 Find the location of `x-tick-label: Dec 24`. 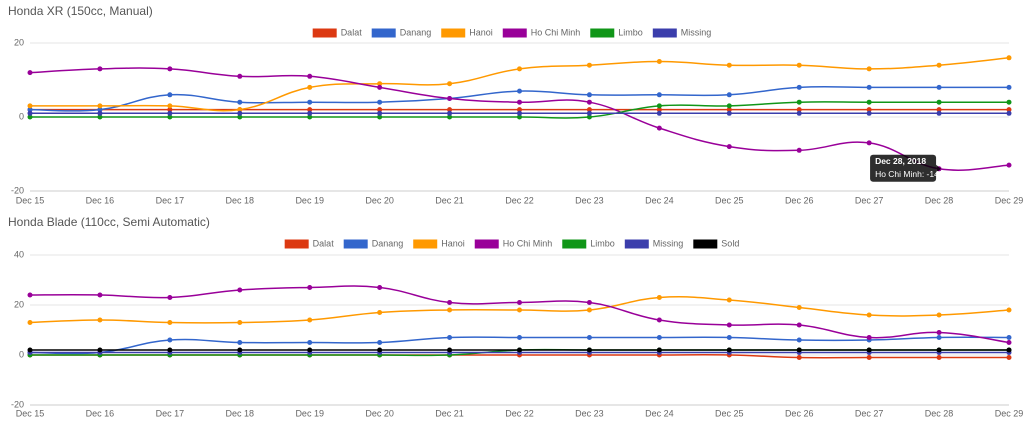

x-tick-label: Dec 24 is located at coordinates (659, 200).